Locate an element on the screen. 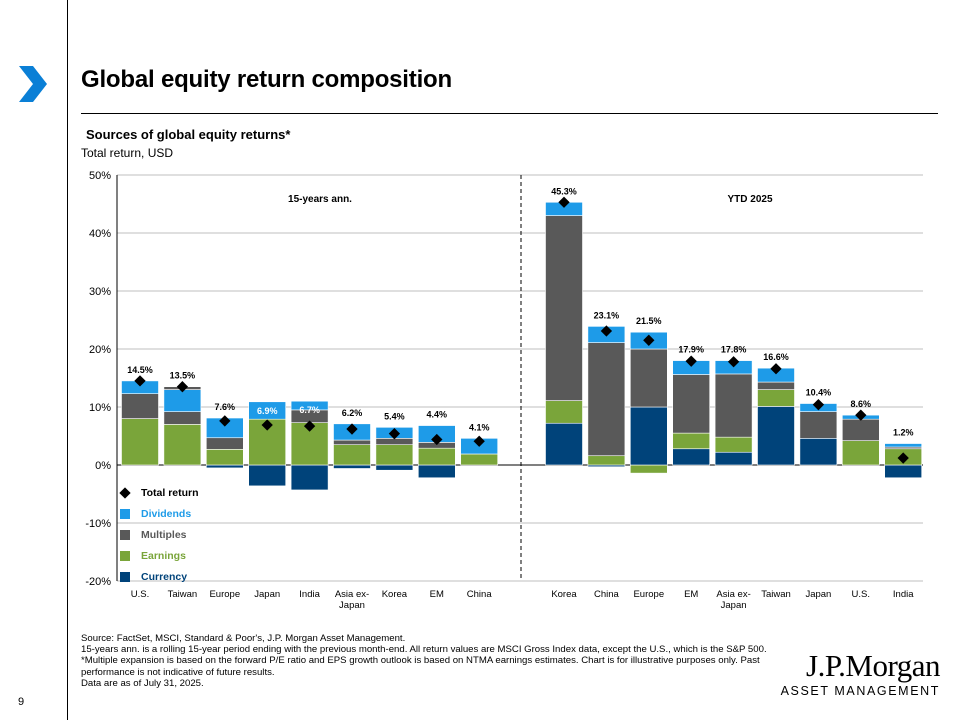  total-return-label: 1.2% is located at coordinates (903, 433).